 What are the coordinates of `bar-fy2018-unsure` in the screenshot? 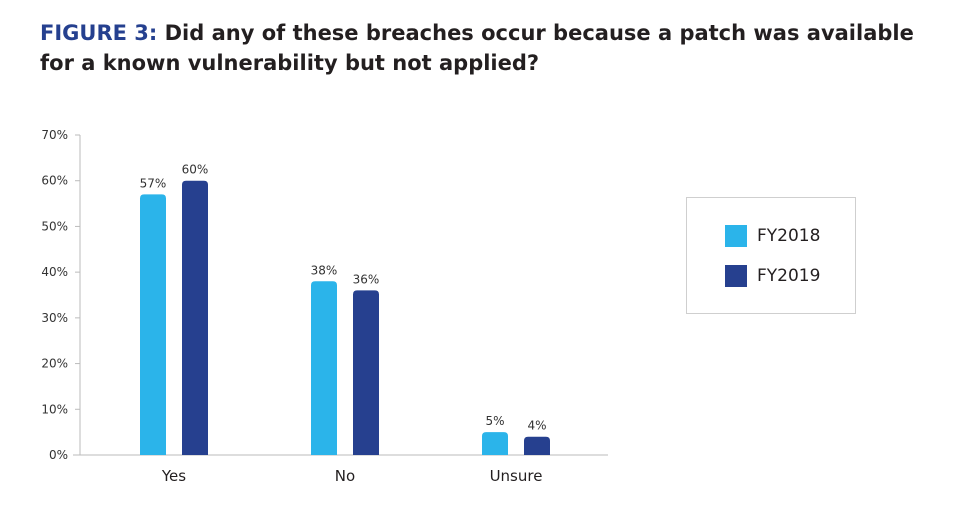 It's located at (495, 443).